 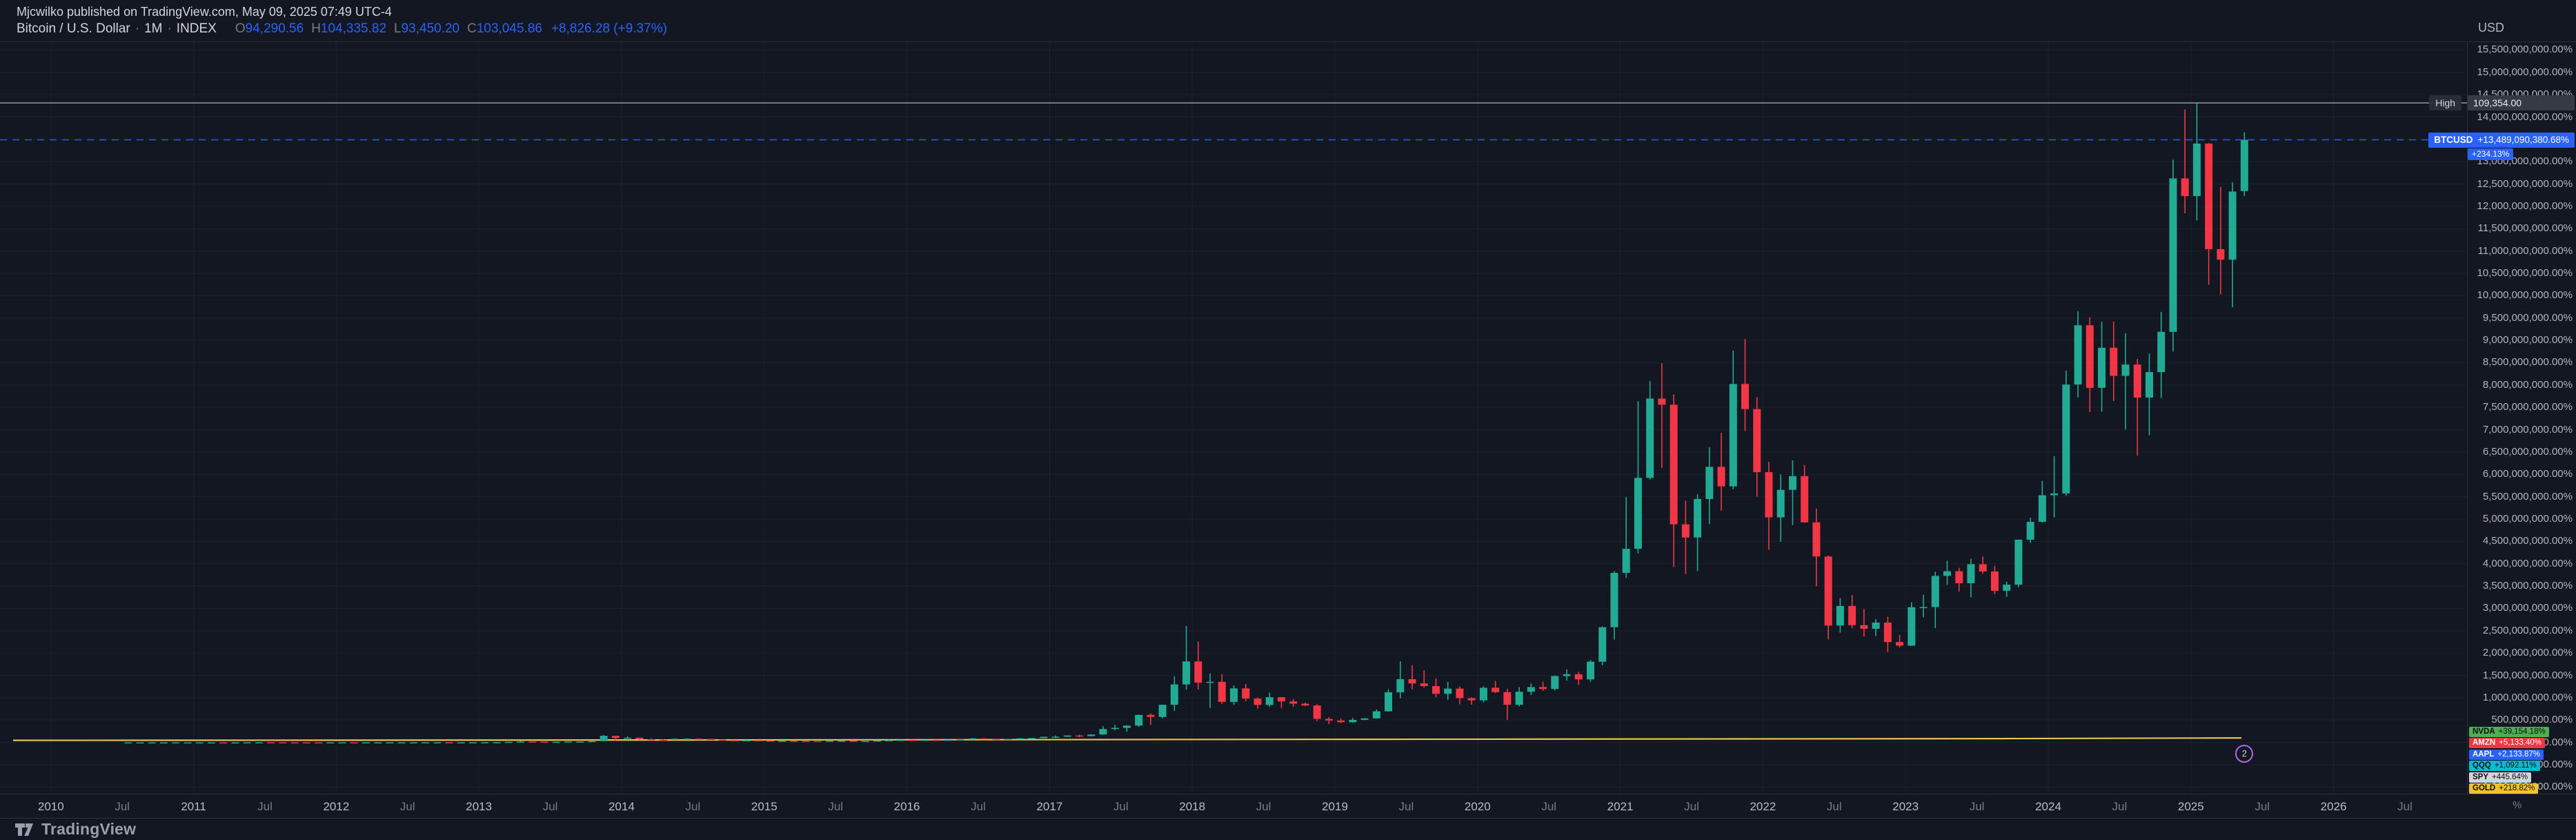 What do you see at coordinates (479, 806) in the screenshot?
I see `time-tick-label: 2013` at bounding box center [479, 806].